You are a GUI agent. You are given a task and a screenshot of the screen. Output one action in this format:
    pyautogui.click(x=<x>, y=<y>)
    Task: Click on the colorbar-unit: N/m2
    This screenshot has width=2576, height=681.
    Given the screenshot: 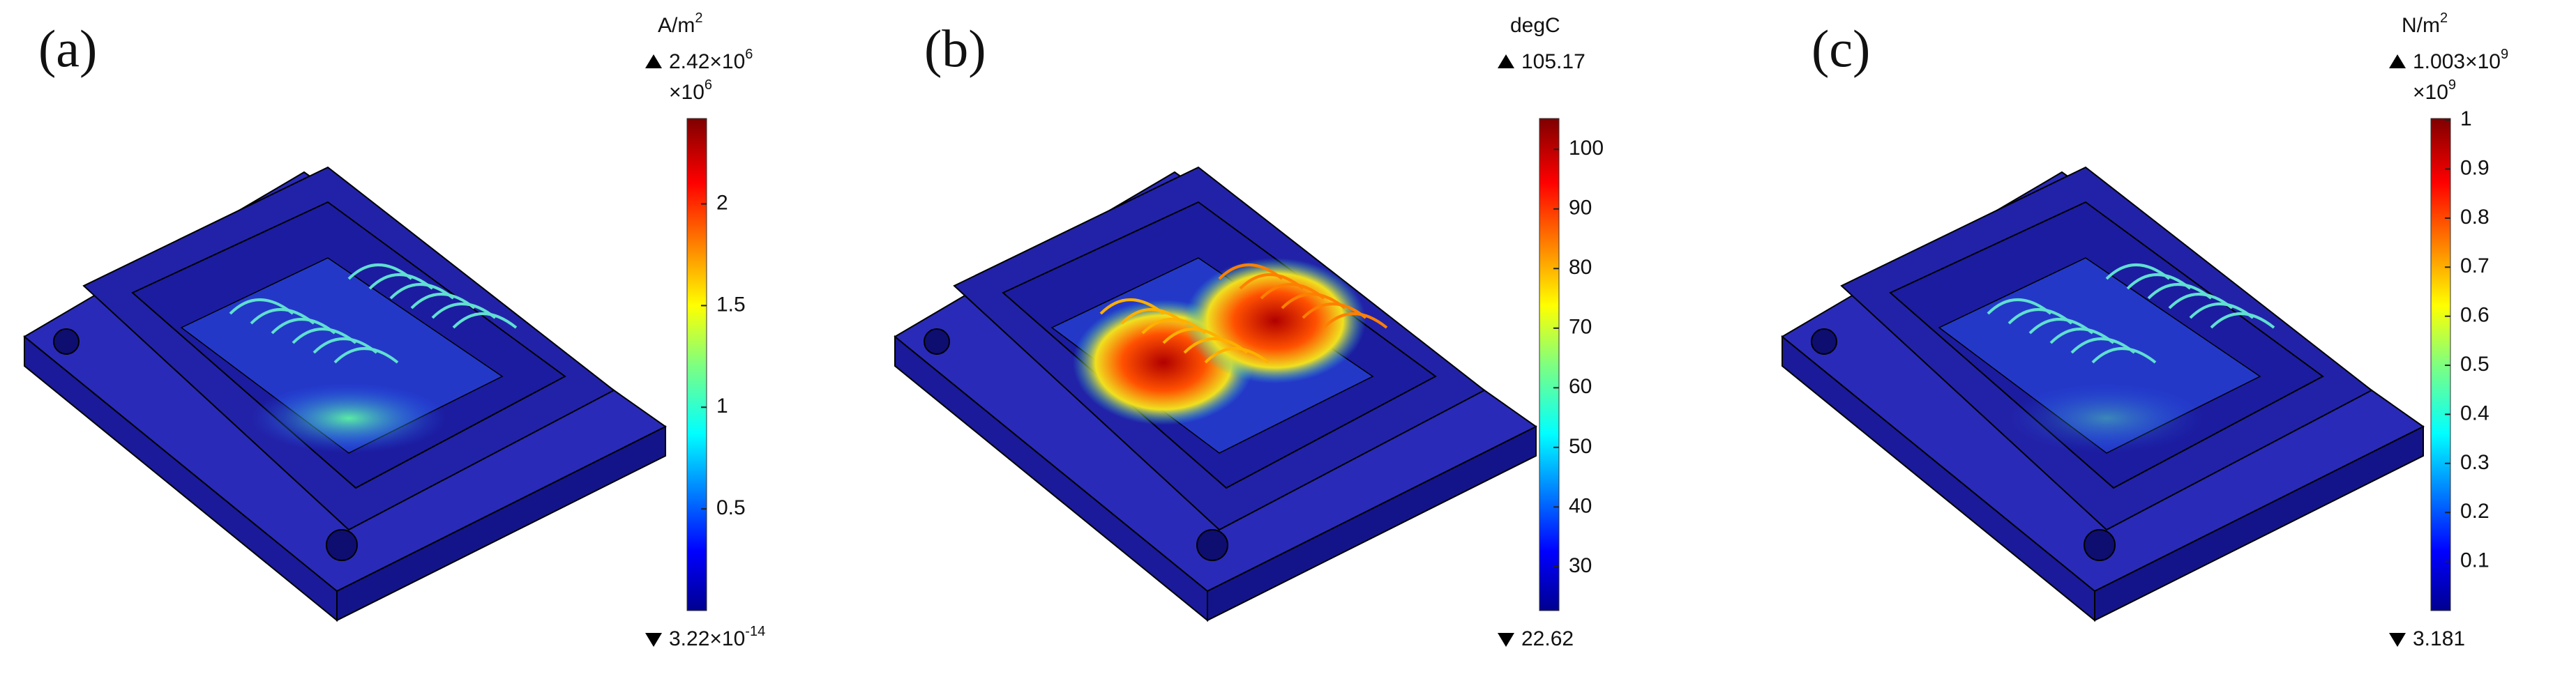 What is the action you would take?
    pyautogui.click(x=2425, y=24)
    